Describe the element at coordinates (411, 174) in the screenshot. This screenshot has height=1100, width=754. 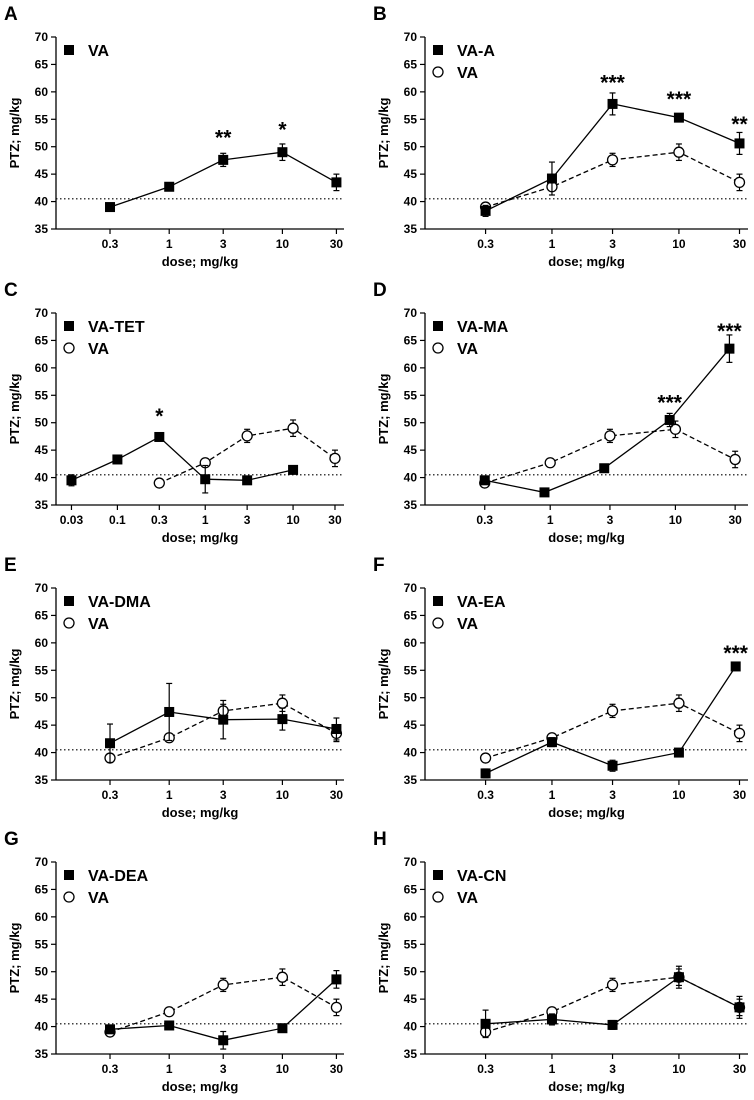
I see `y-tick-label: 45` at that location.